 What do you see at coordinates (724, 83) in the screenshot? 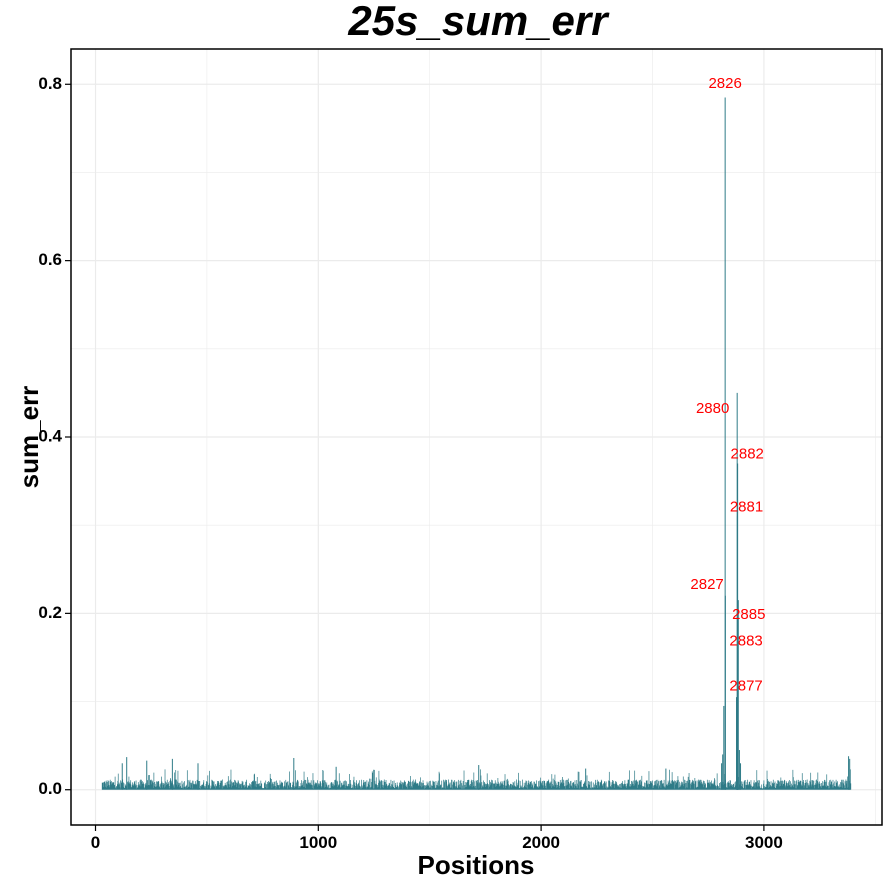
I see `annotation-2826: 2826` at bounding box center [724, 83].